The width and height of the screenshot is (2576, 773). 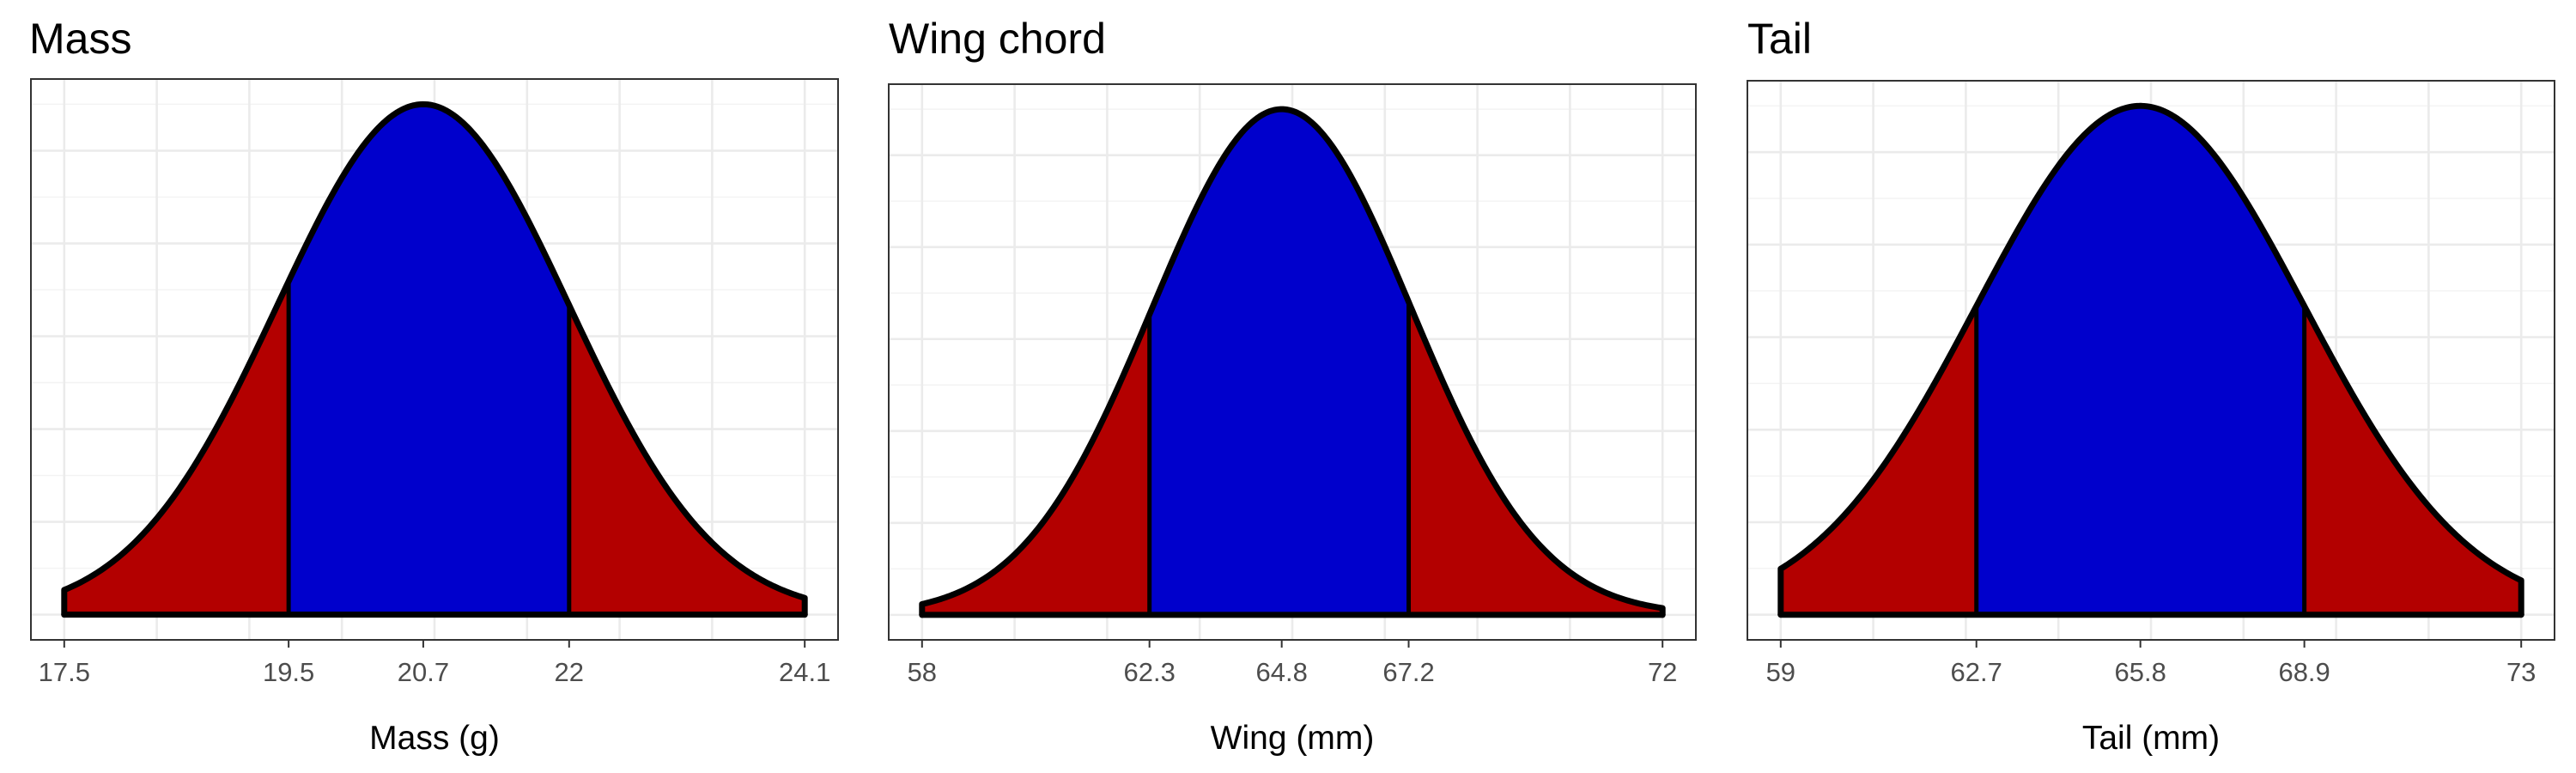 I want to click on x-tick-label: 62.7, so click(x=1976, y=672).